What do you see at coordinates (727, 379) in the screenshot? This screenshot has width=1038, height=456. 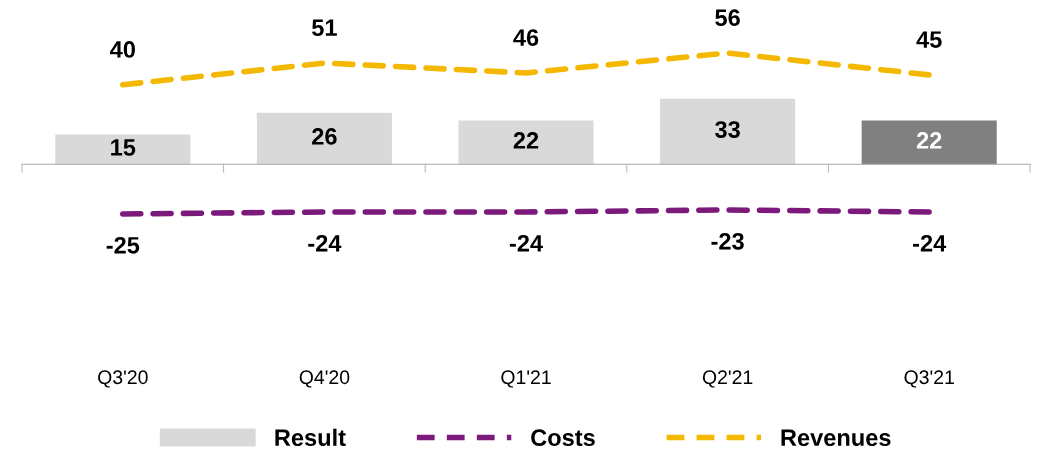 I see `x-tick-label: Q2'21` at bounding box center [727, 379].